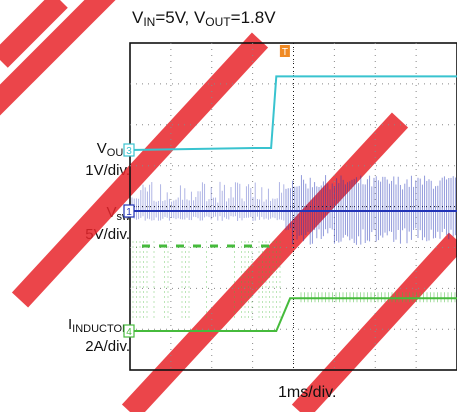  Describe the element at coordinates (307, 392) in the screenshot. I see `x-axis-label: 1ms/div.` at that location.